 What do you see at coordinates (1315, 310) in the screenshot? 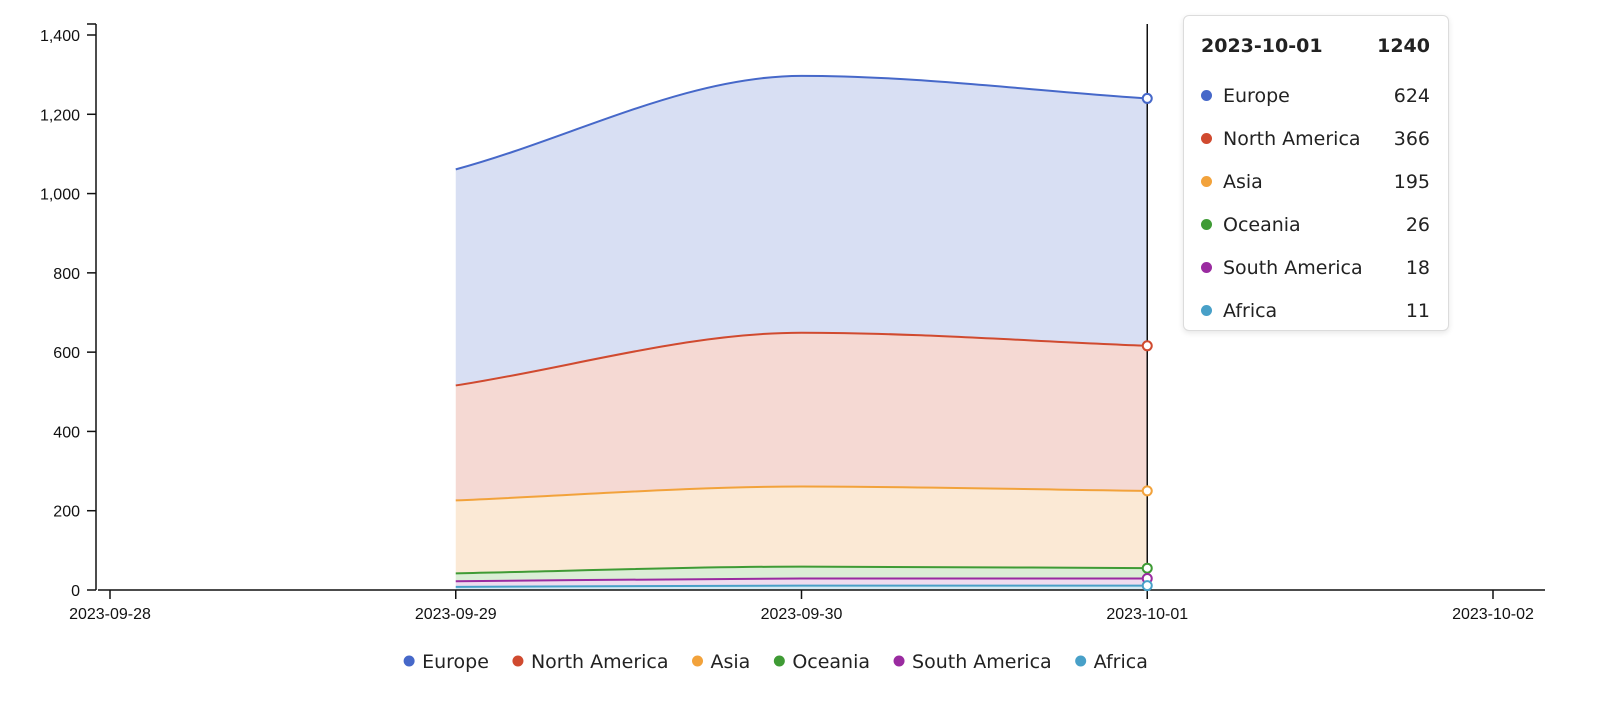
I see `tooltip-row: Africa 11` at bounding box center [1315, 310].